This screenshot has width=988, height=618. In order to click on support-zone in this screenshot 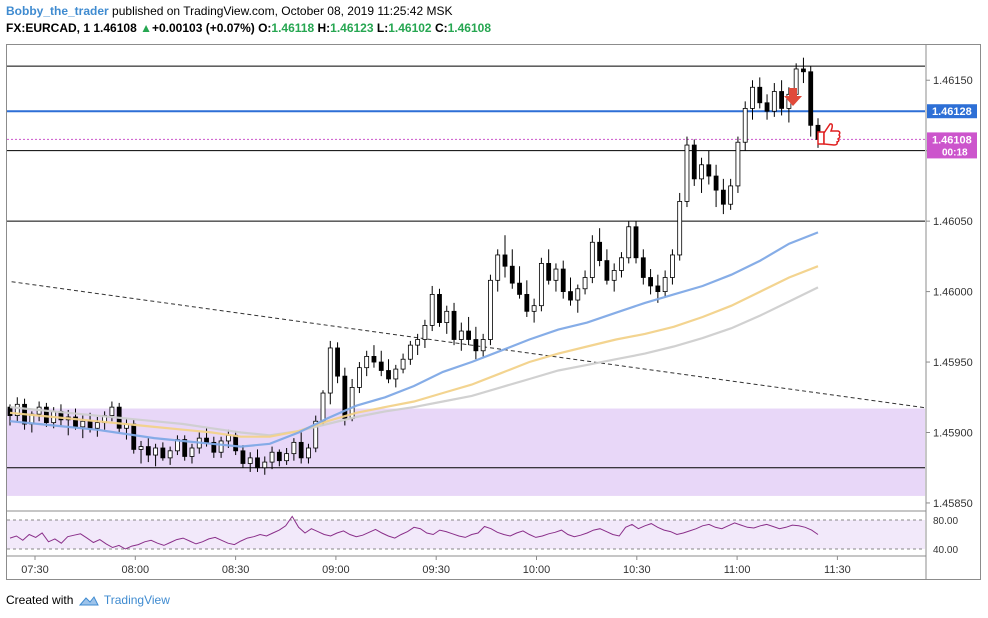, I will do `click(466, 452)`.